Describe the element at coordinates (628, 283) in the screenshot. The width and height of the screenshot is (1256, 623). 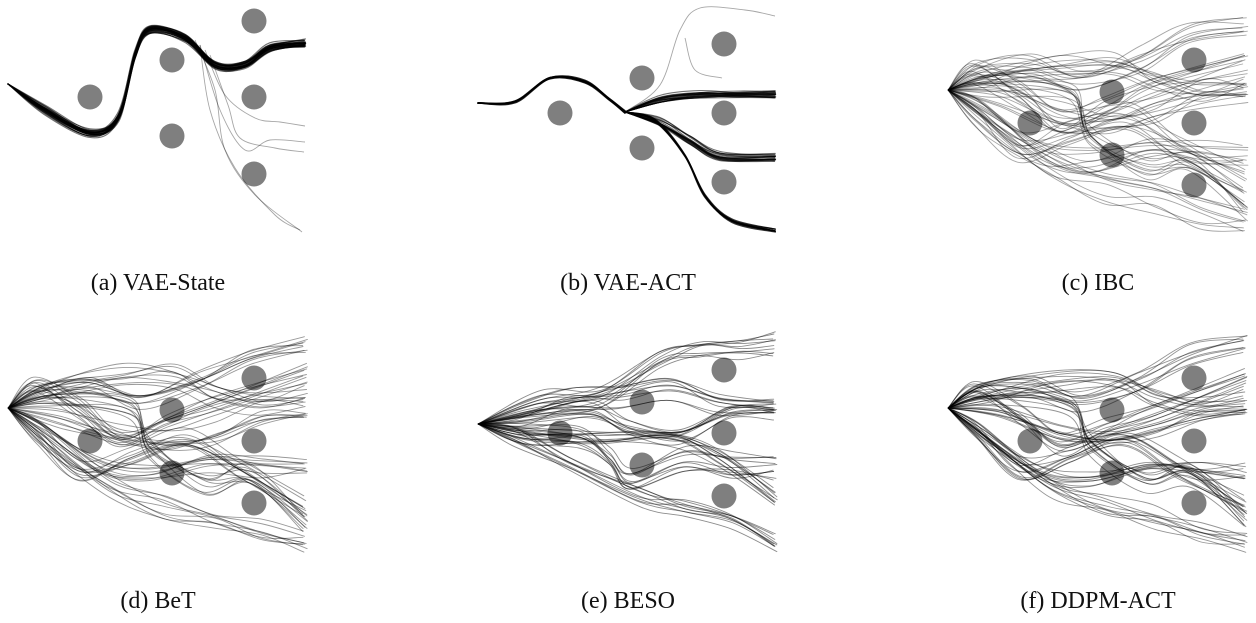
I see `caption-vae-act: (b) VAE-ACT` at that location.